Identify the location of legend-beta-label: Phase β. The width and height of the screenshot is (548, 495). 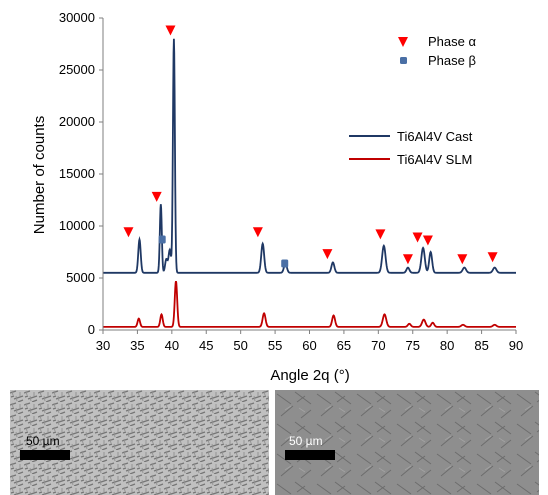
(452, 60).